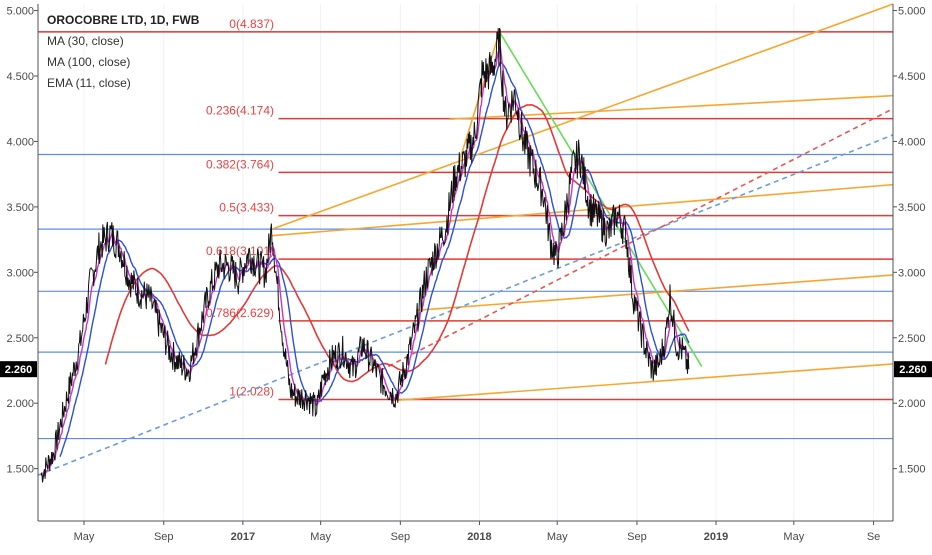 The width and height of the screenshot is (932, 555). Describe the element at coordinates (251, 392) in the screenshot. I see `fib-level-label: 1(2.028)` at that location.